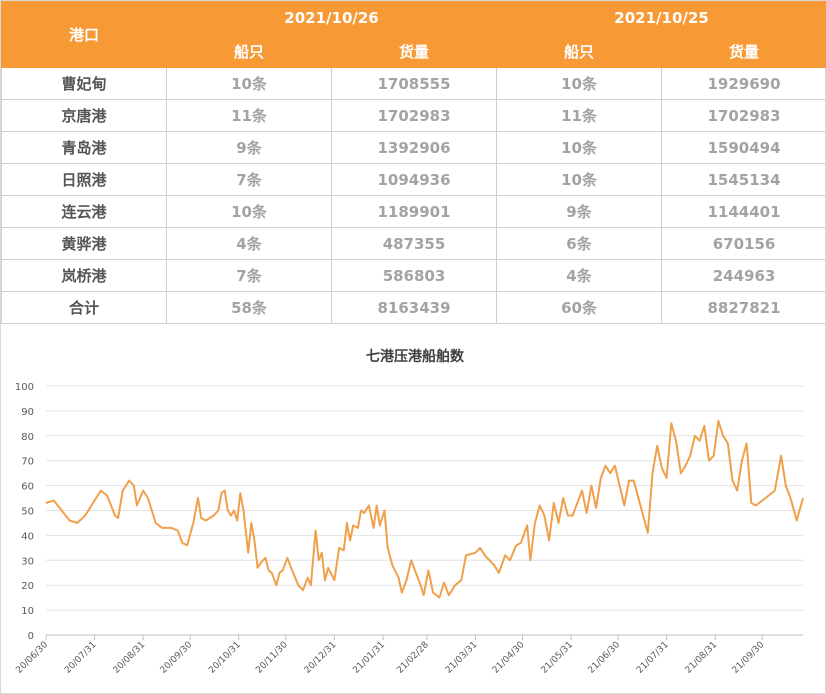 This screenshot has width=826, height=694. What do you see at coordinates (81, 658) in the screenshot?
I see `x-tick-label: 20/07/31` at bounding box center [81, 658].